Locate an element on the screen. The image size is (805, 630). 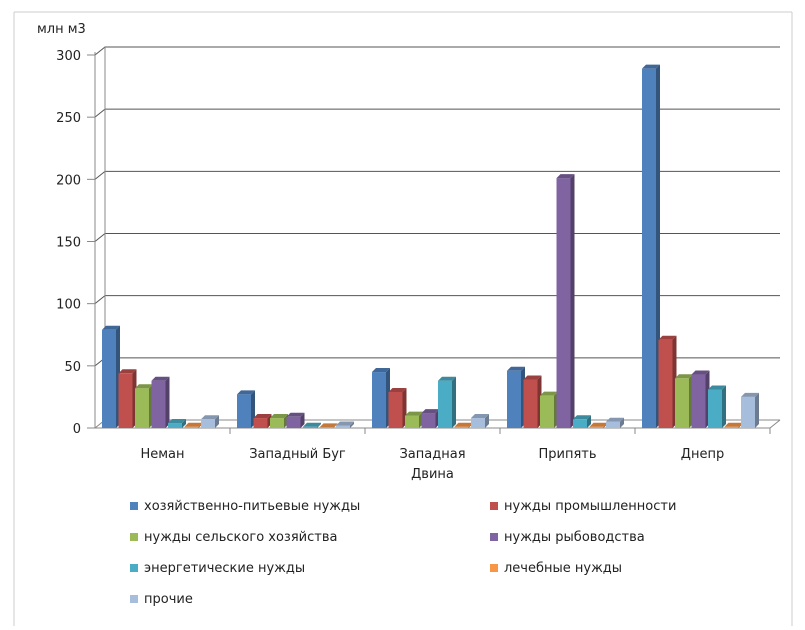
x-tick-label: Припять is located at coordinates (567, 454).